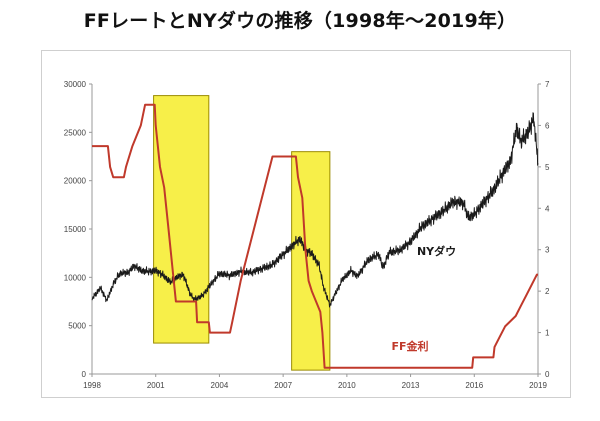  Describe the element at coordinates (411, 385) in the screenshot. I see `x-tick-label: 2013` at that location.